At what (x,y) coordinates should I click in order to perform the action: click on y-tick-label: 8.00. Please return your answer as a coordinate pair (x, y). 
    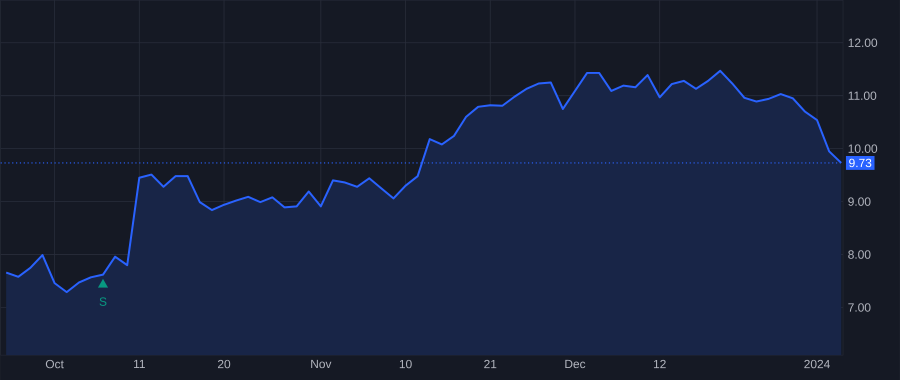
    Looking at the image, I should click on (859, 254).